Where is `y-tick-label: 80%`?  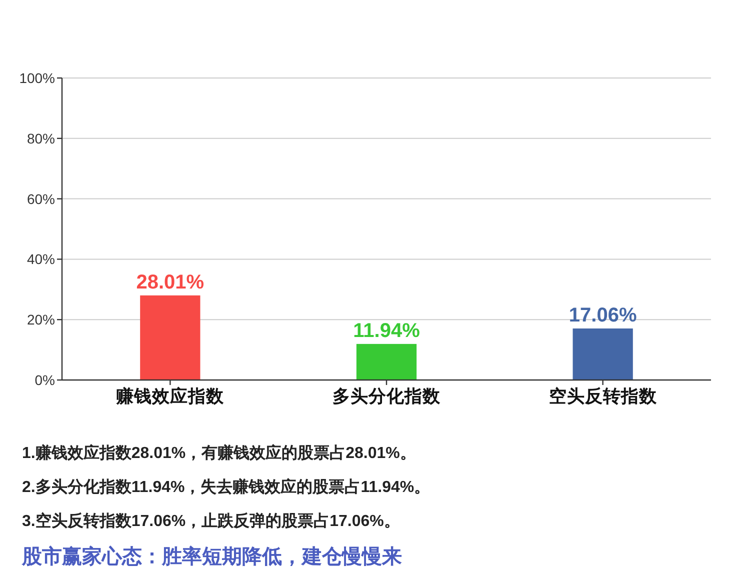 y-tick-label: 80% is located at coordinates (40, 138).